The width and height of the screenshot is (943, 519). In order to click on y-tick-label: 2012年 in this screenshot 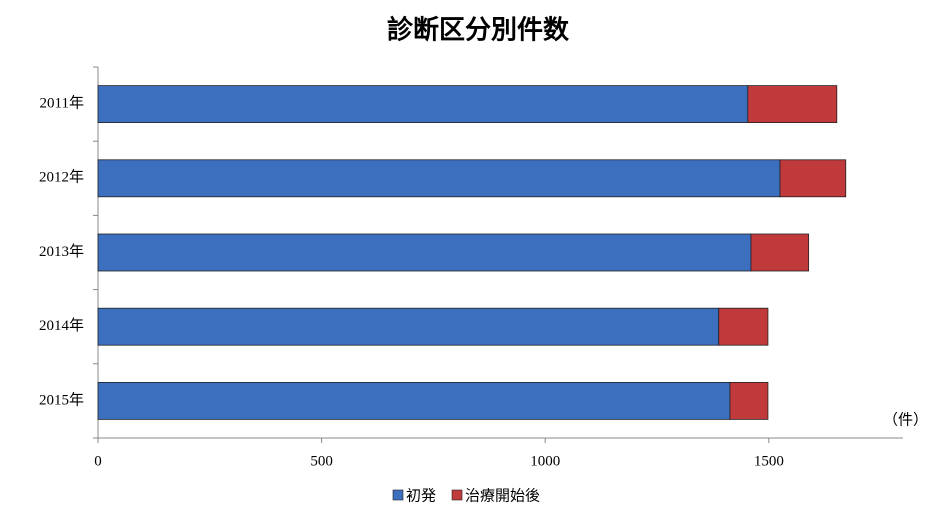, I will do `click(61, 177)`.